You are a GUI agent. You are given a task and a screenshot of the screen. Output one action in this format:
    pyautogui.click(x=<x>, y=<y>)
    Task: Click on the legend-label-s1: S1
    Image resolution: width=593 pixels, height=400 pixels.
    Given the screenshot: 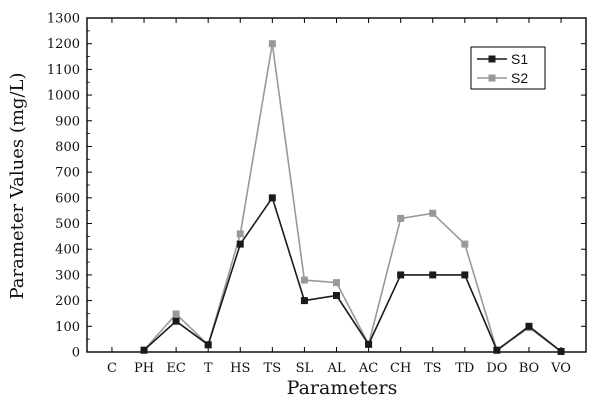 What is the action you would take?
    pyautogui.click(x=519, y=59)
    